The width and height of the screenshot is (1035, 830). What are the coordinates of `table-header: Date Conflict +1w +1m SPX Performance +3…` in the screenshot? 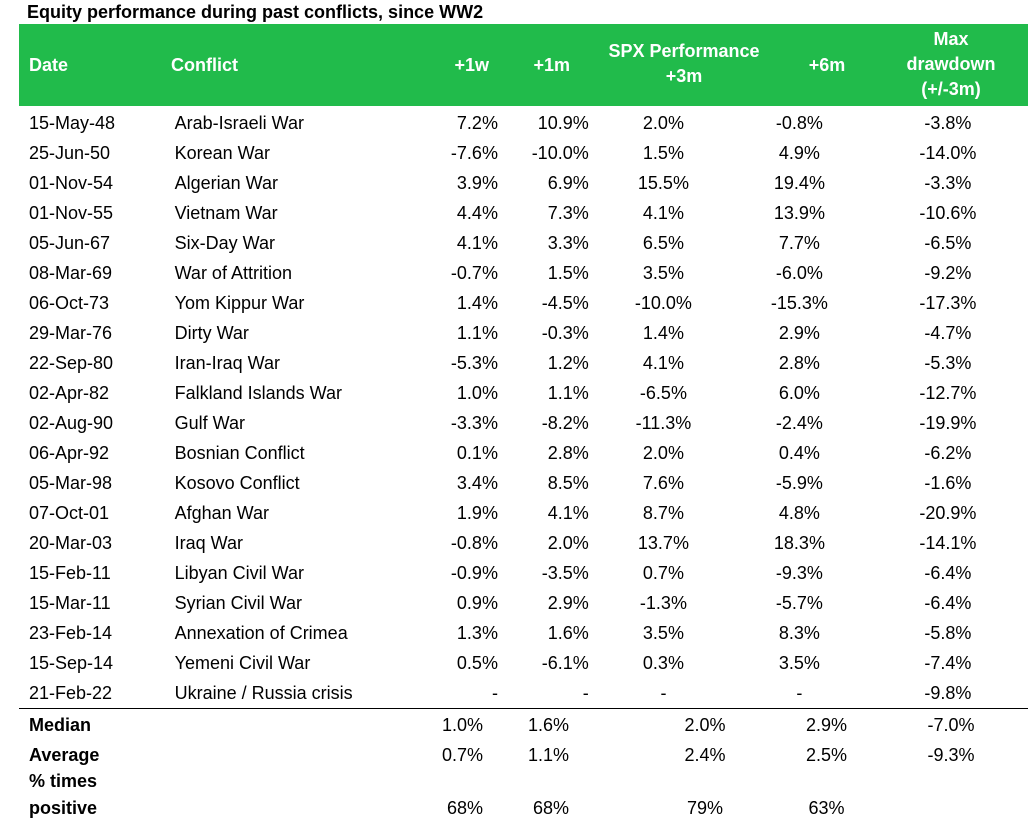 It's located at (523, 65).